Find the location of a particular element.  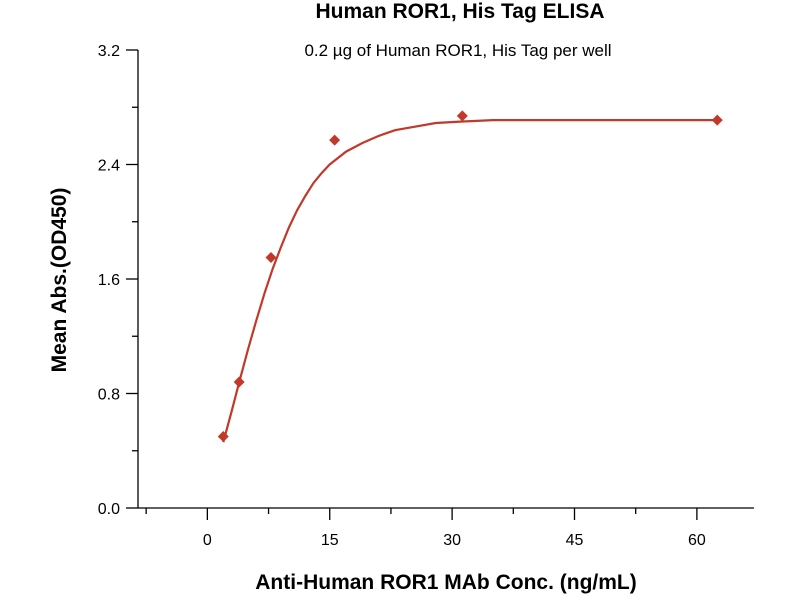

y-tick-label: 0.0 is located at coordinates (109, 509).